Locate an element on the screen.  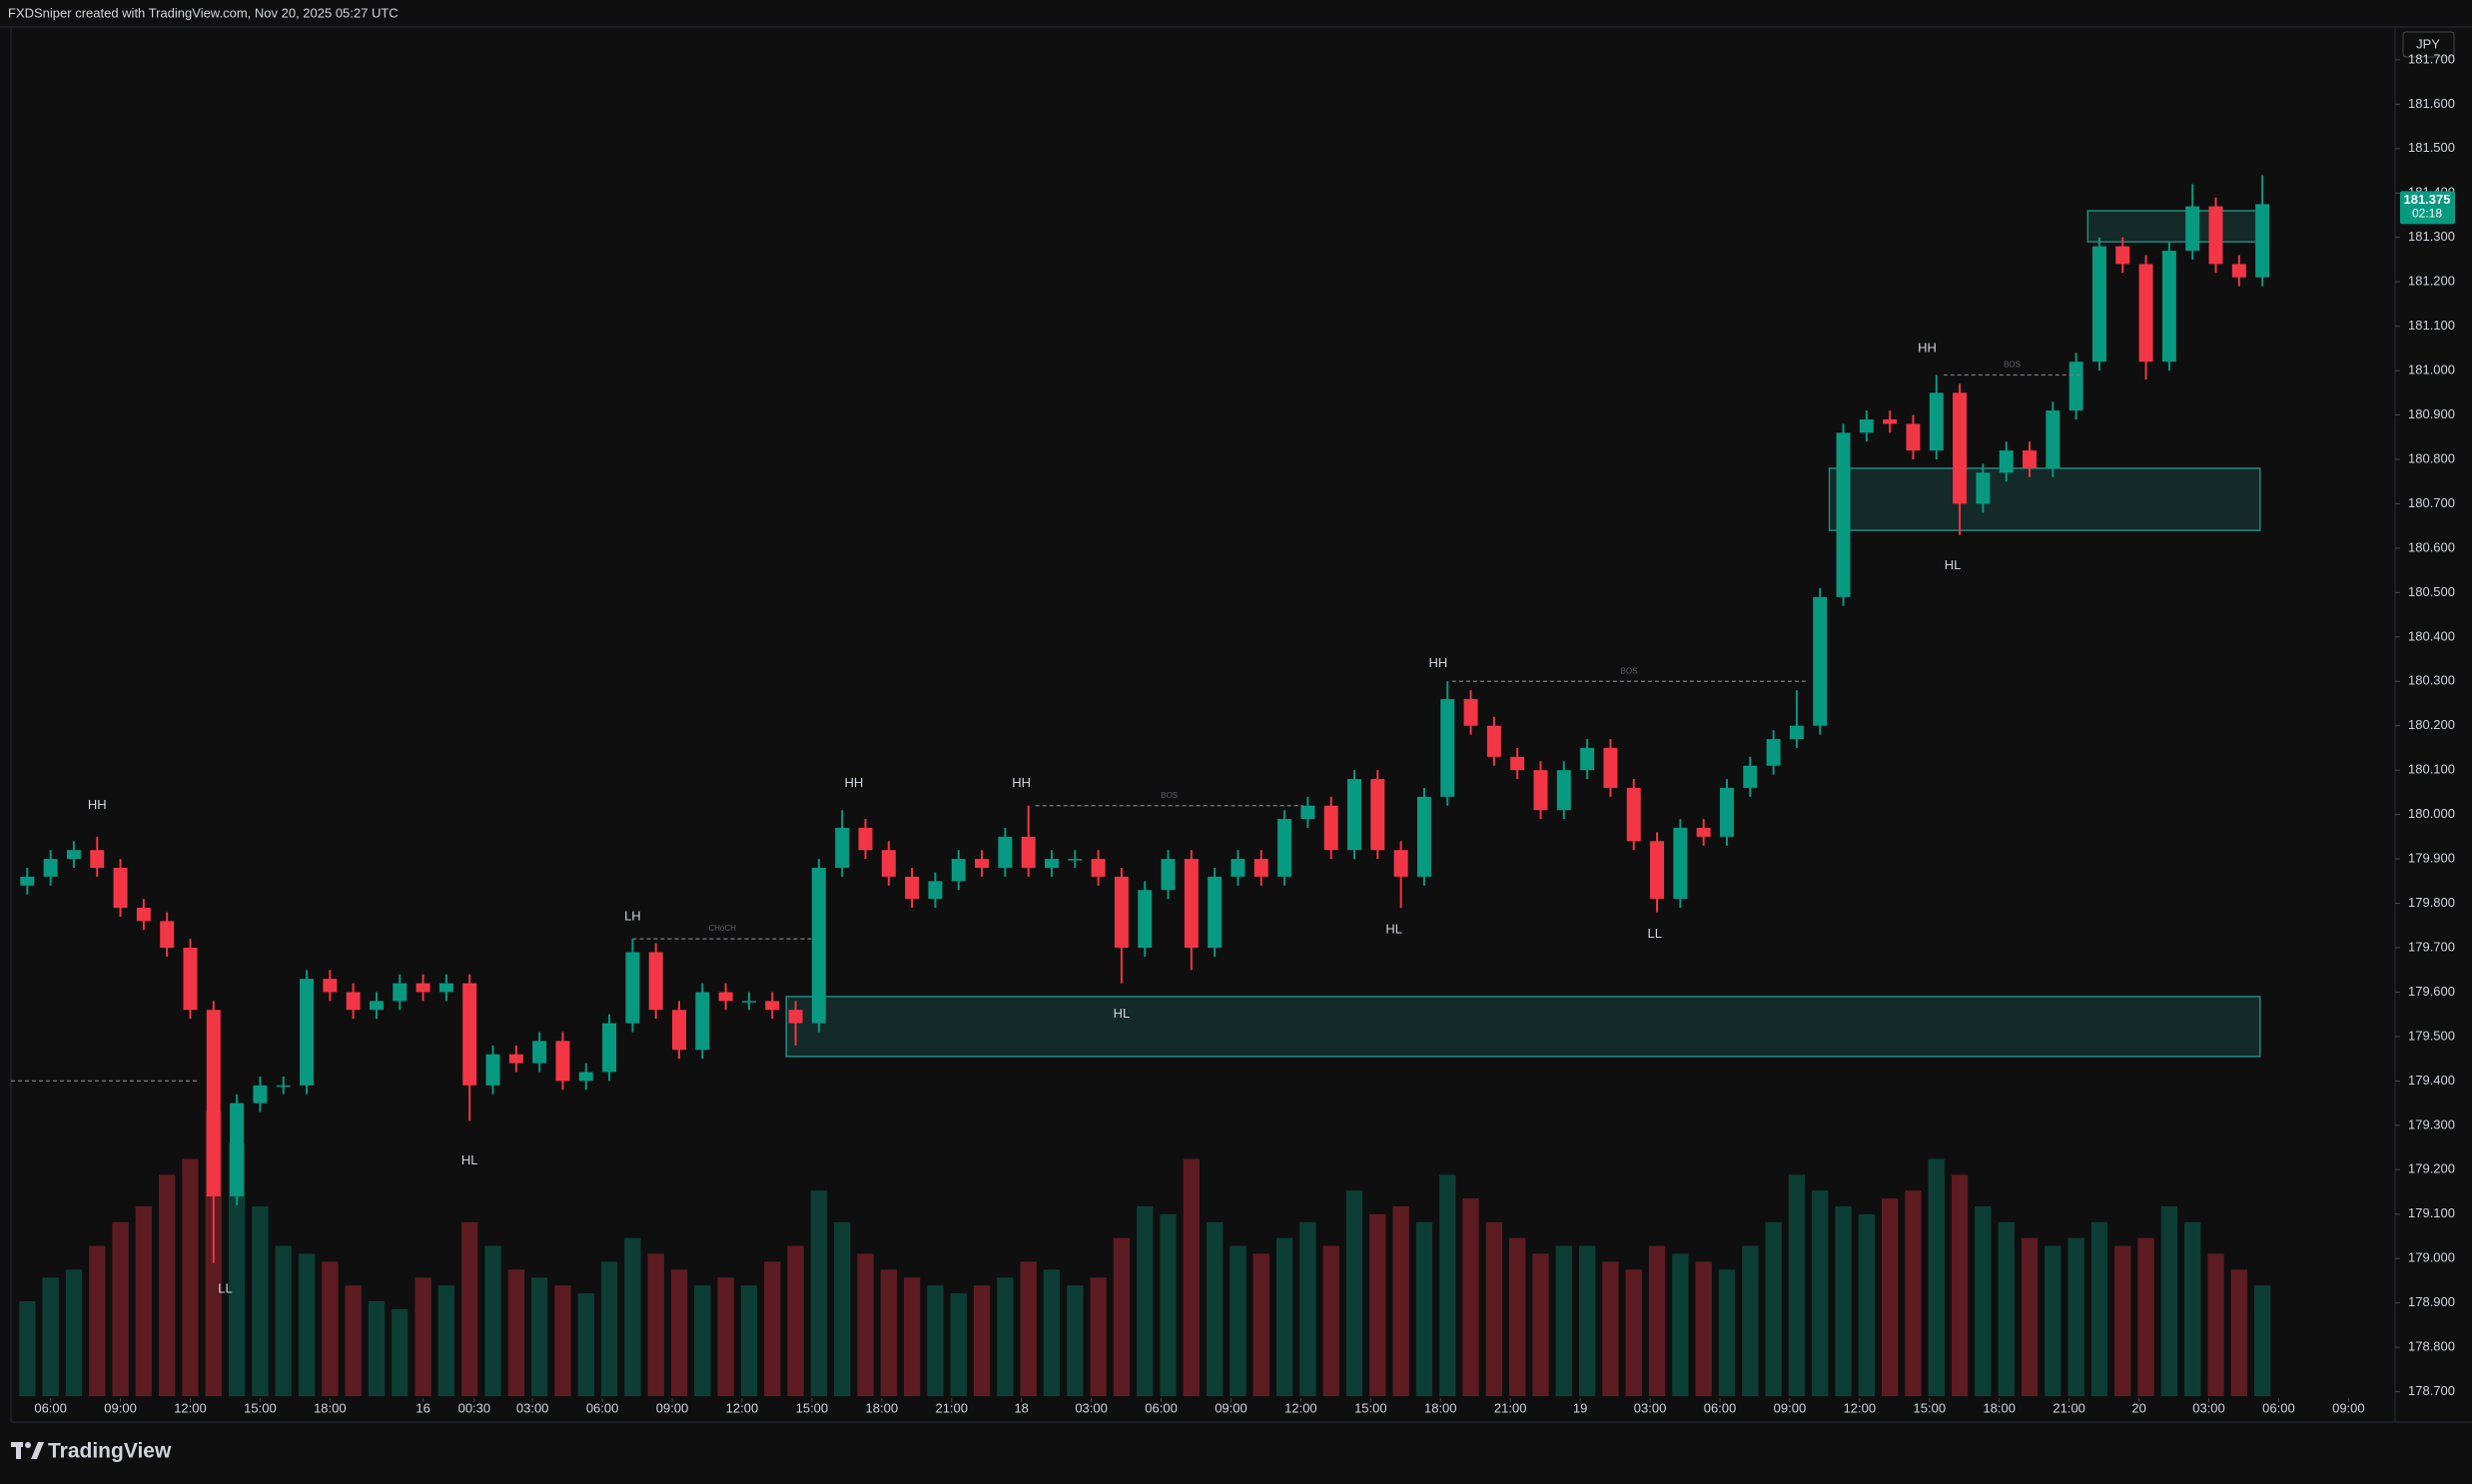
y-tick-label: 180.700 is located at coordinates (2431, 503).